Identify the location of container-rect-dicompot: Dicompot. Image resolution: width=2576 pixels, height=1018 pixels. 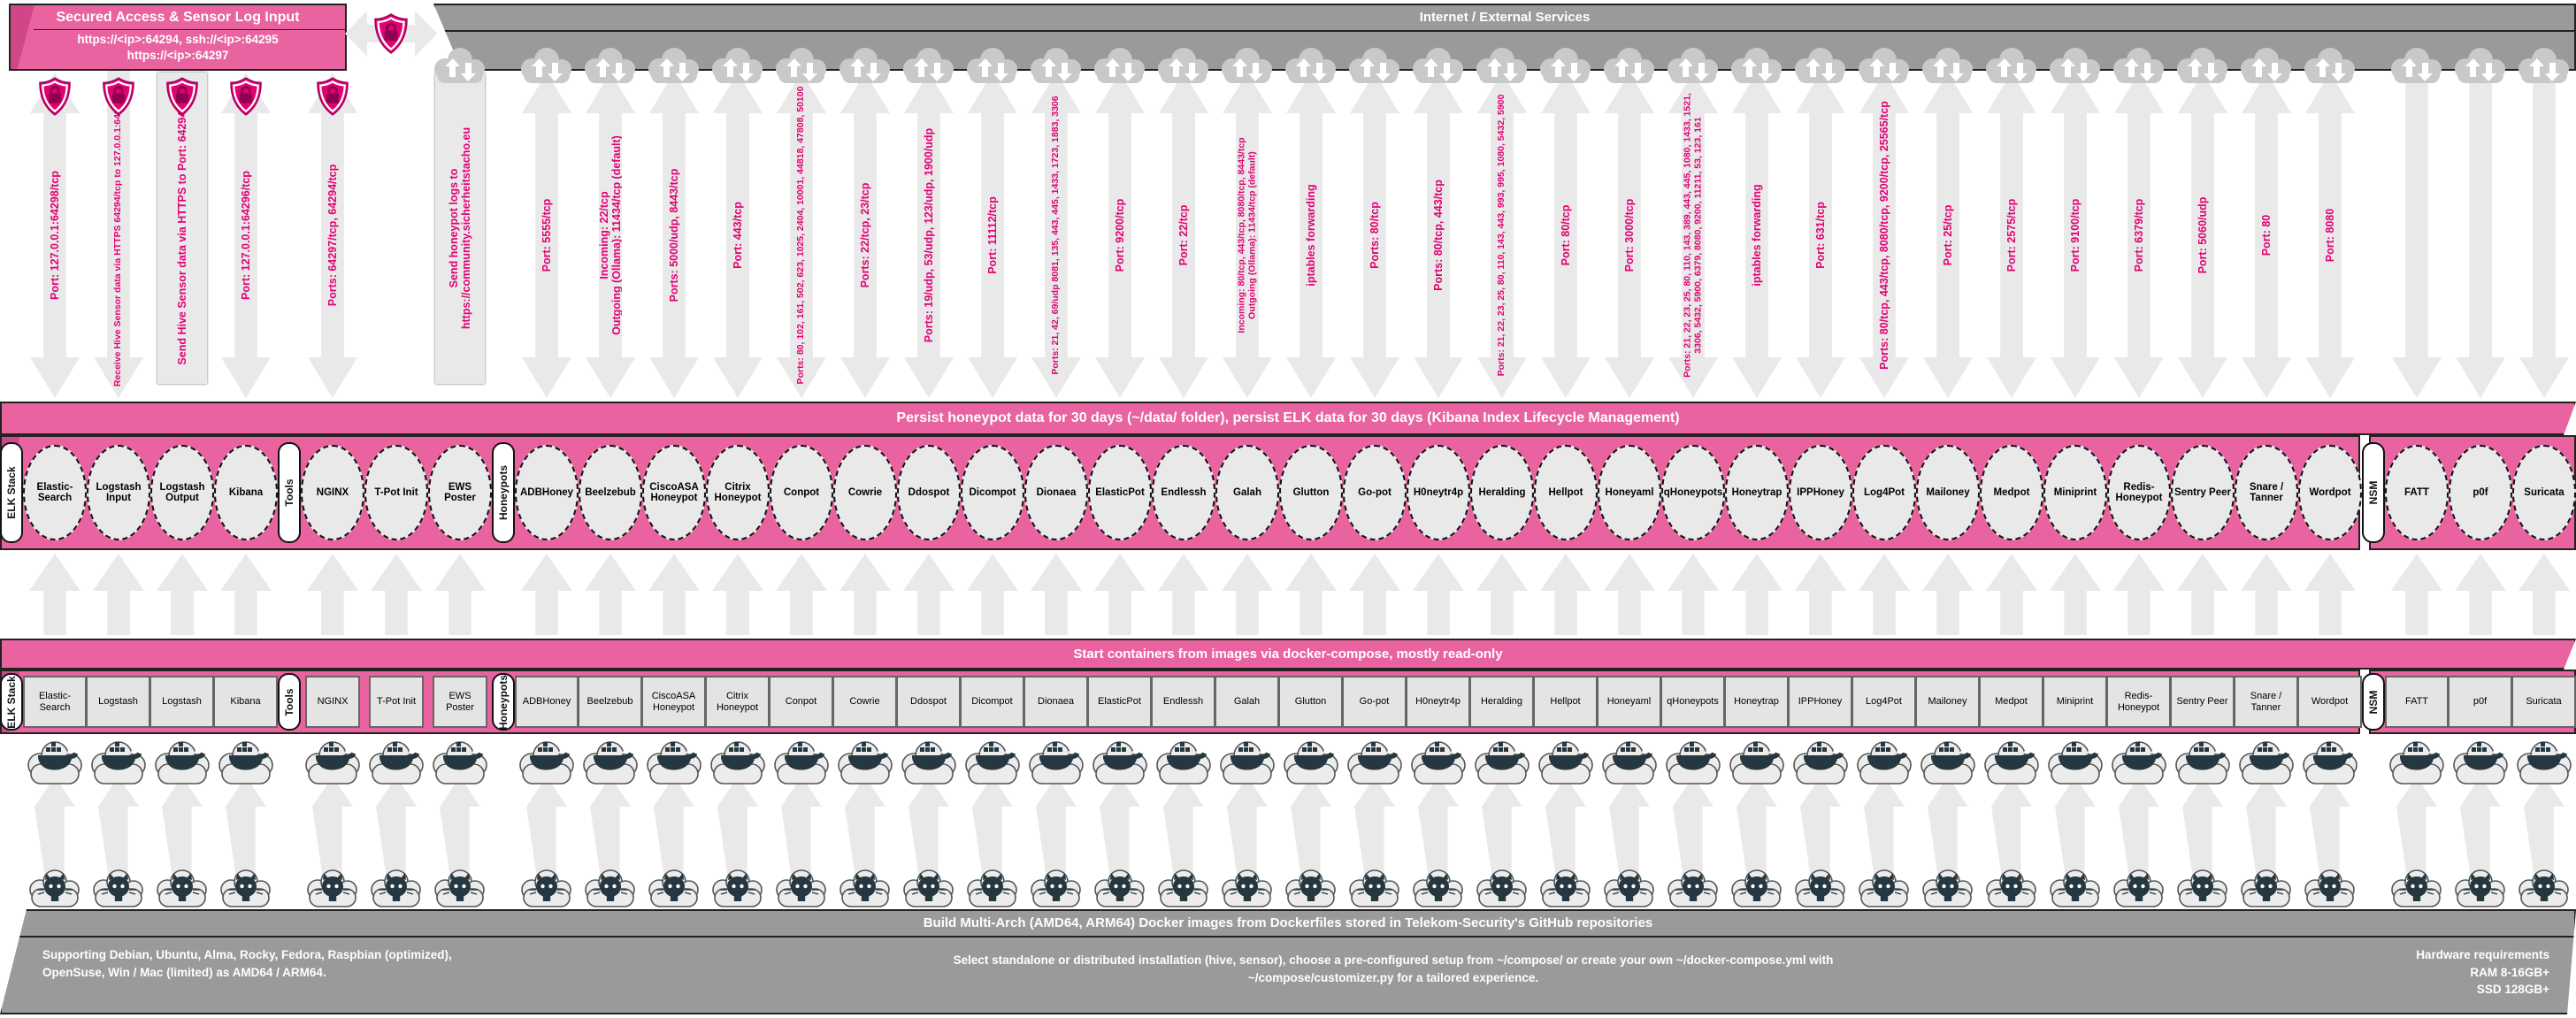
(992, 702).